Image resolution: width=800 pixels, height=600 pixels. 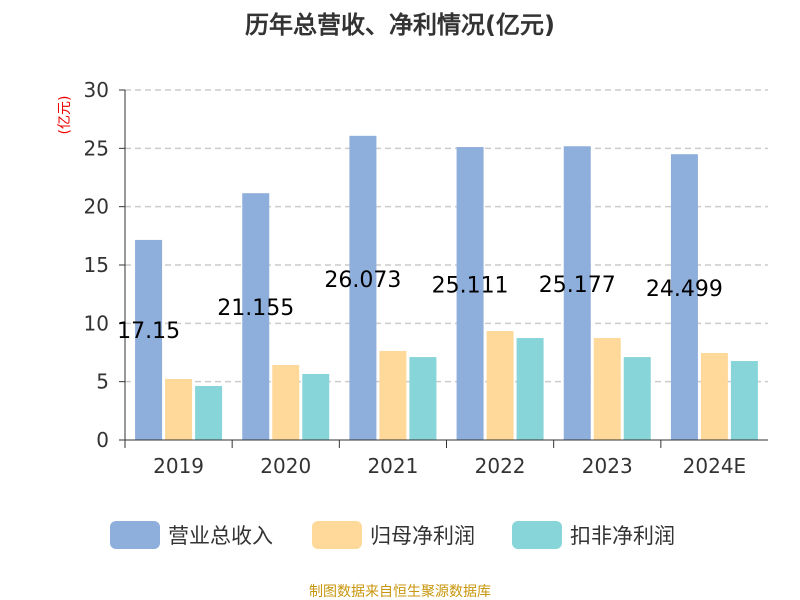 I want to click on data-label: 24.499, so click(x=684, y=289).